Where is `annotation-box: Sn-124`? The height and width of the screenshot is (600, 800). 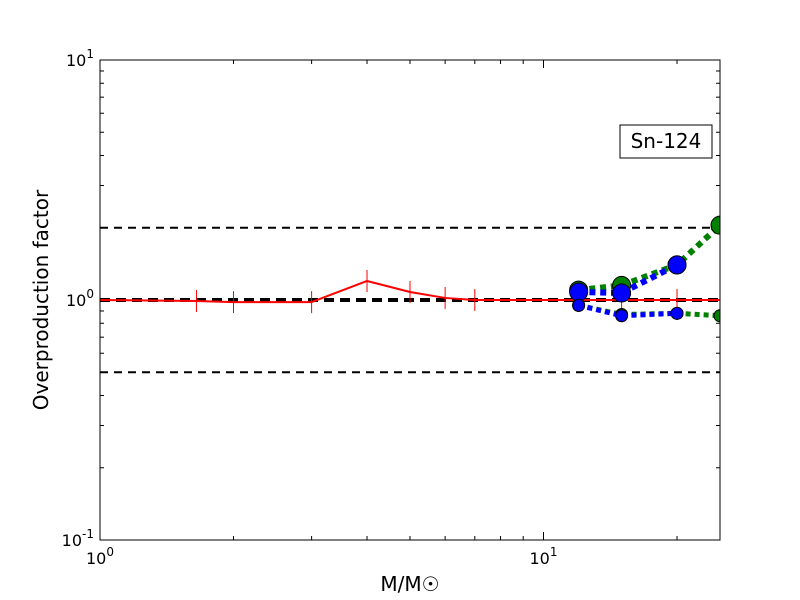 annotation-box: Sn-124 is located at coordinates (666, 141).